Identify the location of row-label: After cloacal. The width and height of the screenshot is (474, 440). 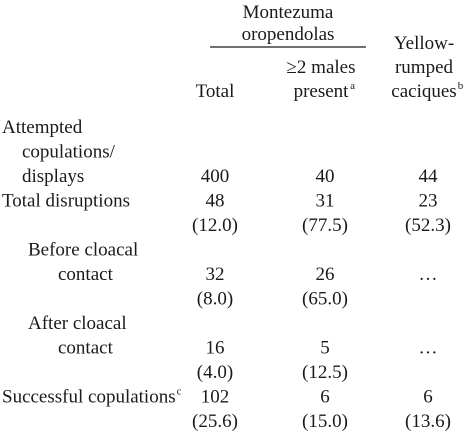
(77, 323).